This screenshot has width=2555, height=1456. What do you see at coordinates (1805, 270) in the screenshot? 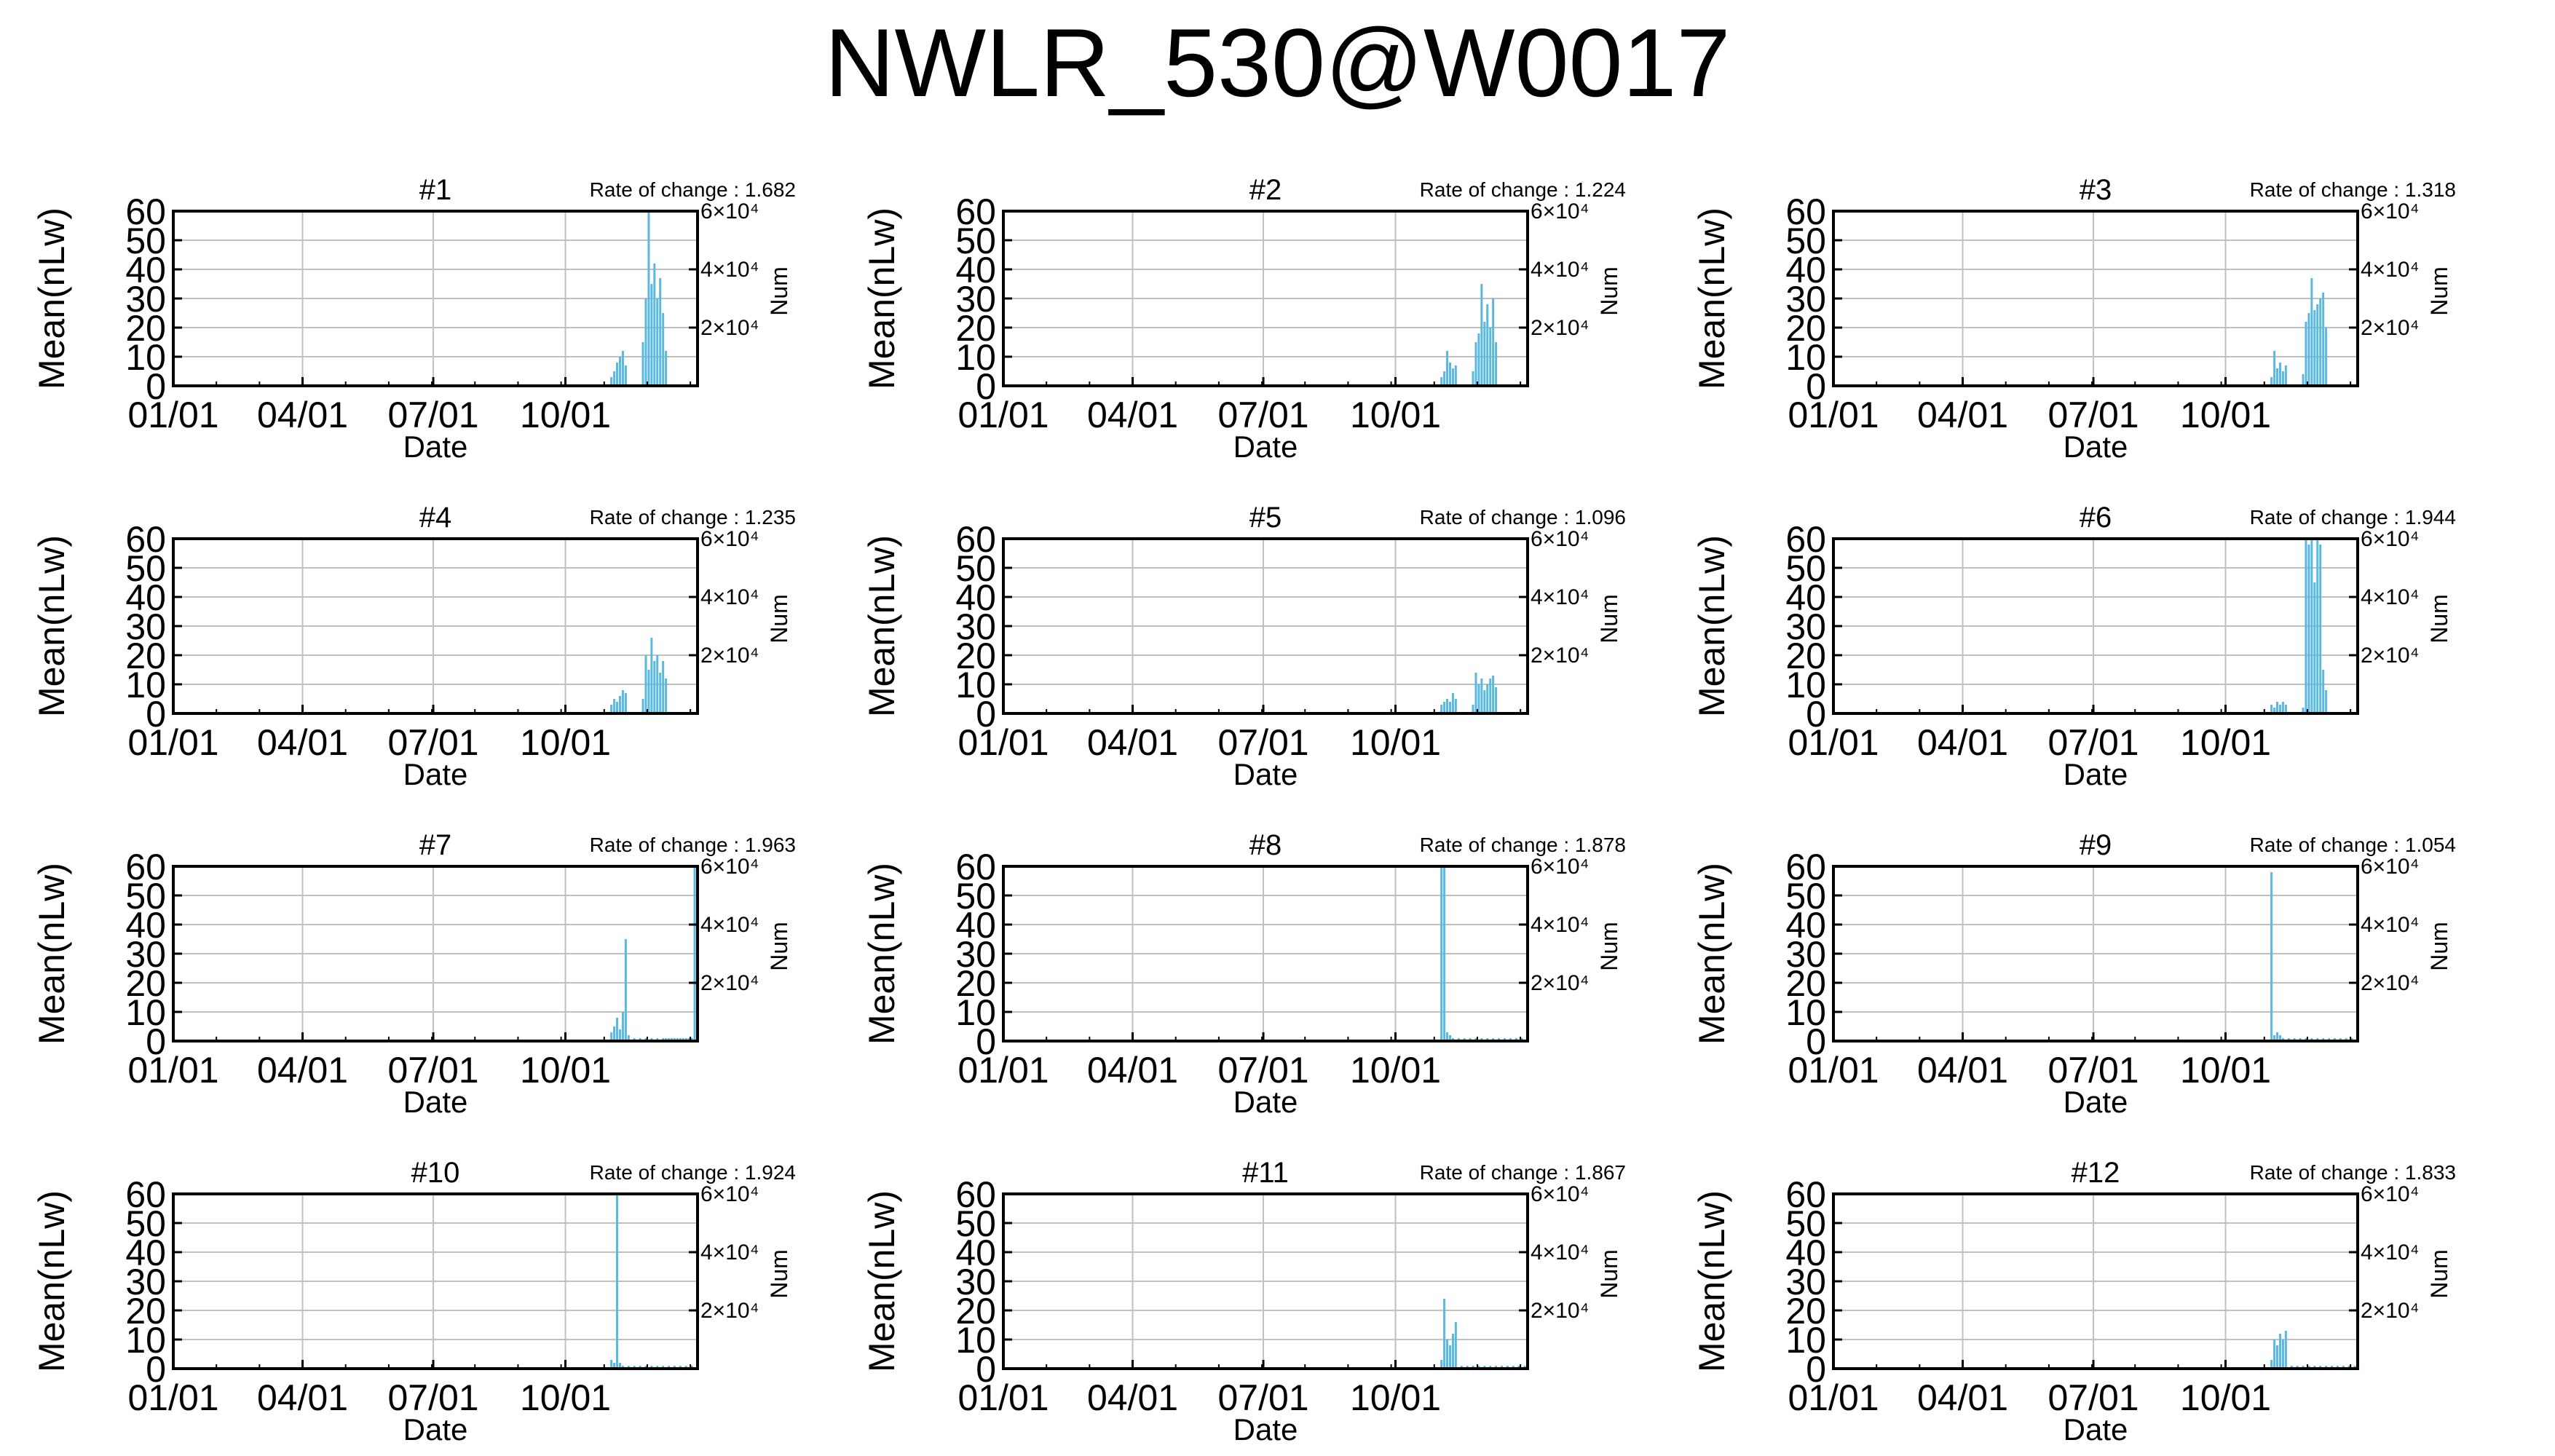
I see `chart-3-y-tick-label: 40` at bounding box center [1805, 270].